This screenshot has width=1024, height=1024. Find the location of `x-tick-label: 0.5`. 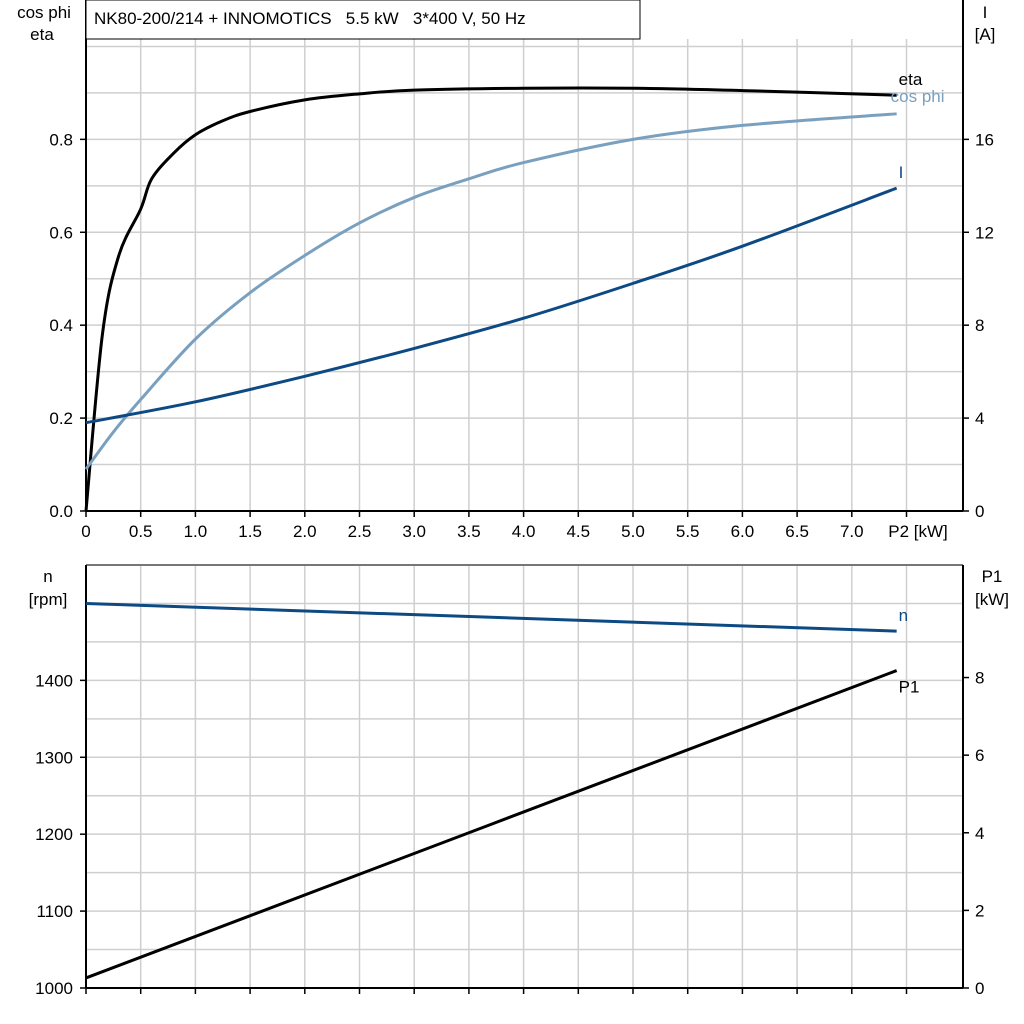

x-tick-label: 0.5 is located at coordinates (141, 531).